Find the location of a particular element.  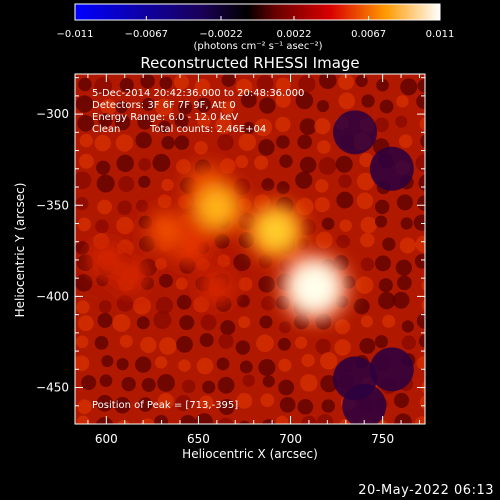

colorbar-tick-label: −0.0067 is located at coordinates (146, 34).